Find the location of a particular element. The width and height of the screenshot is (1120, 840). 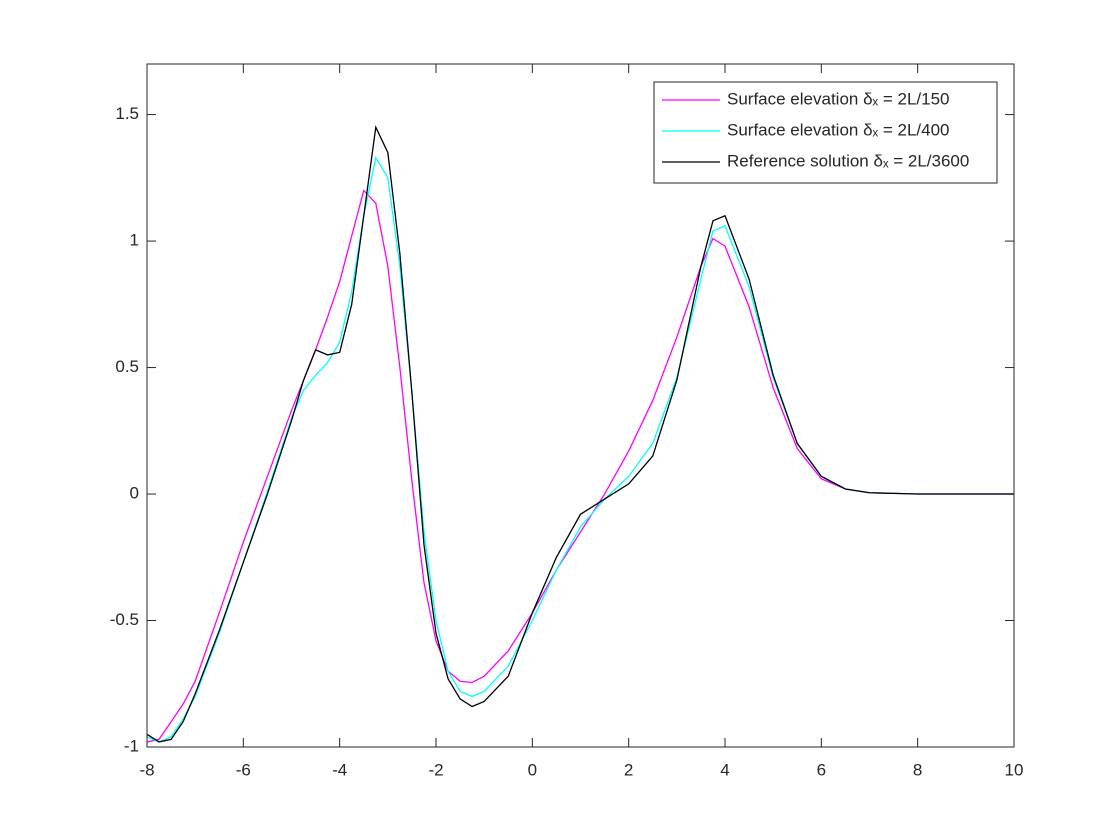

legend-label: Surface elevation δₓ = 2L/400 is located at coordinates (838, 129).